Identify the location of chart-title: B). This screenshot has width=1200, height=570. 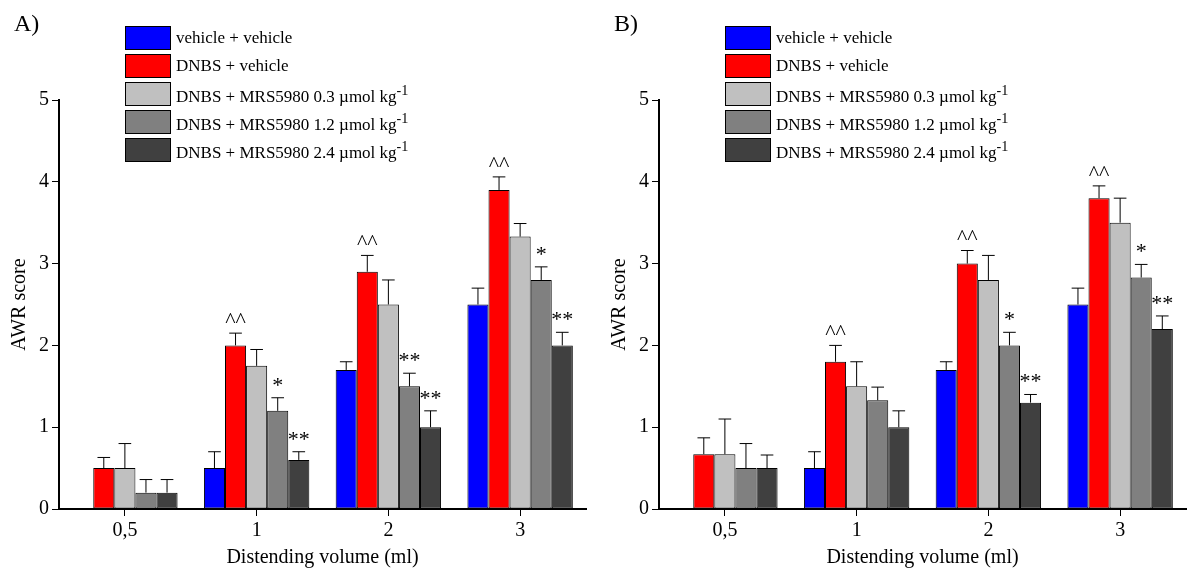
(626, 23).